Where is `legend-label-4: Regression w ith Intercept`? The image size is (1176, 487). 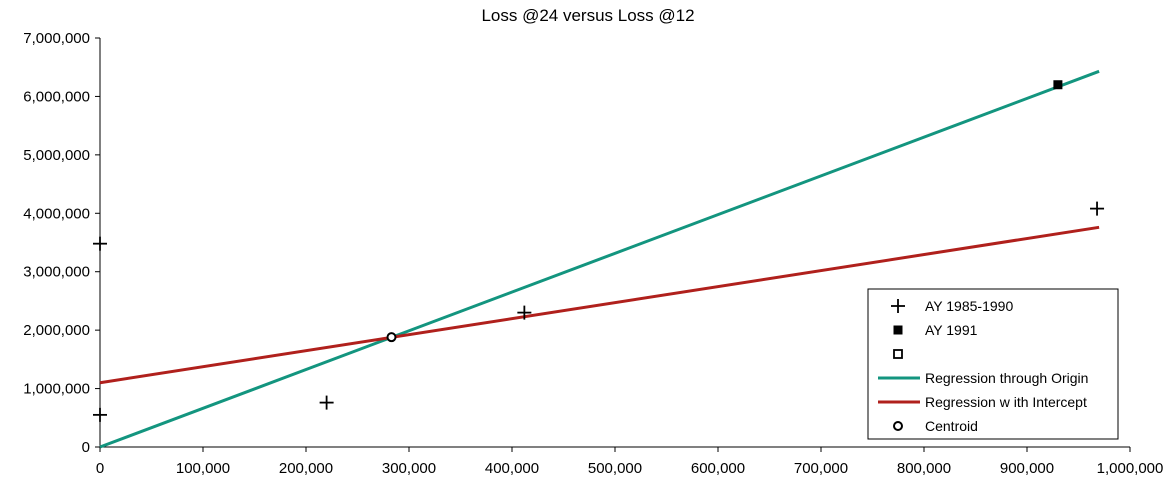
legend-label-4: Regression w ith Intercept is located at coordinates (1006, 402).